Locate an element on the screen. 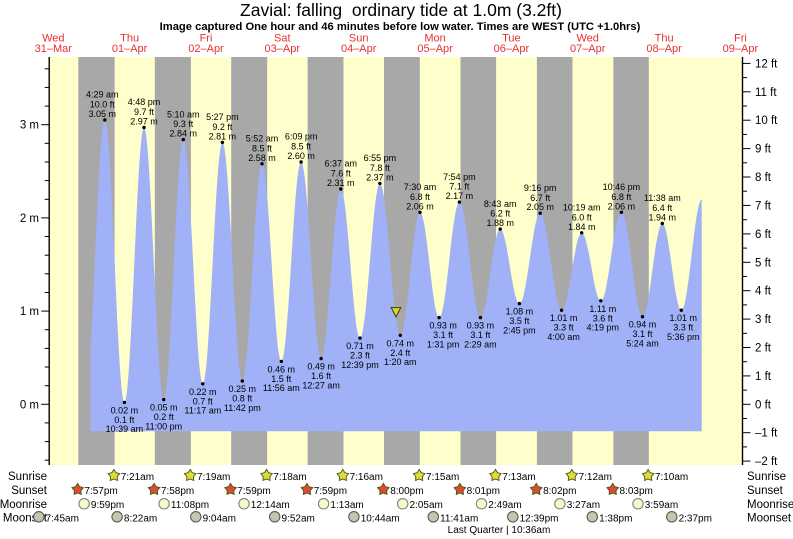 The width and height of the screenshot is (793, 539). svg-text: 9:52am is located at coordinates (298, 519).